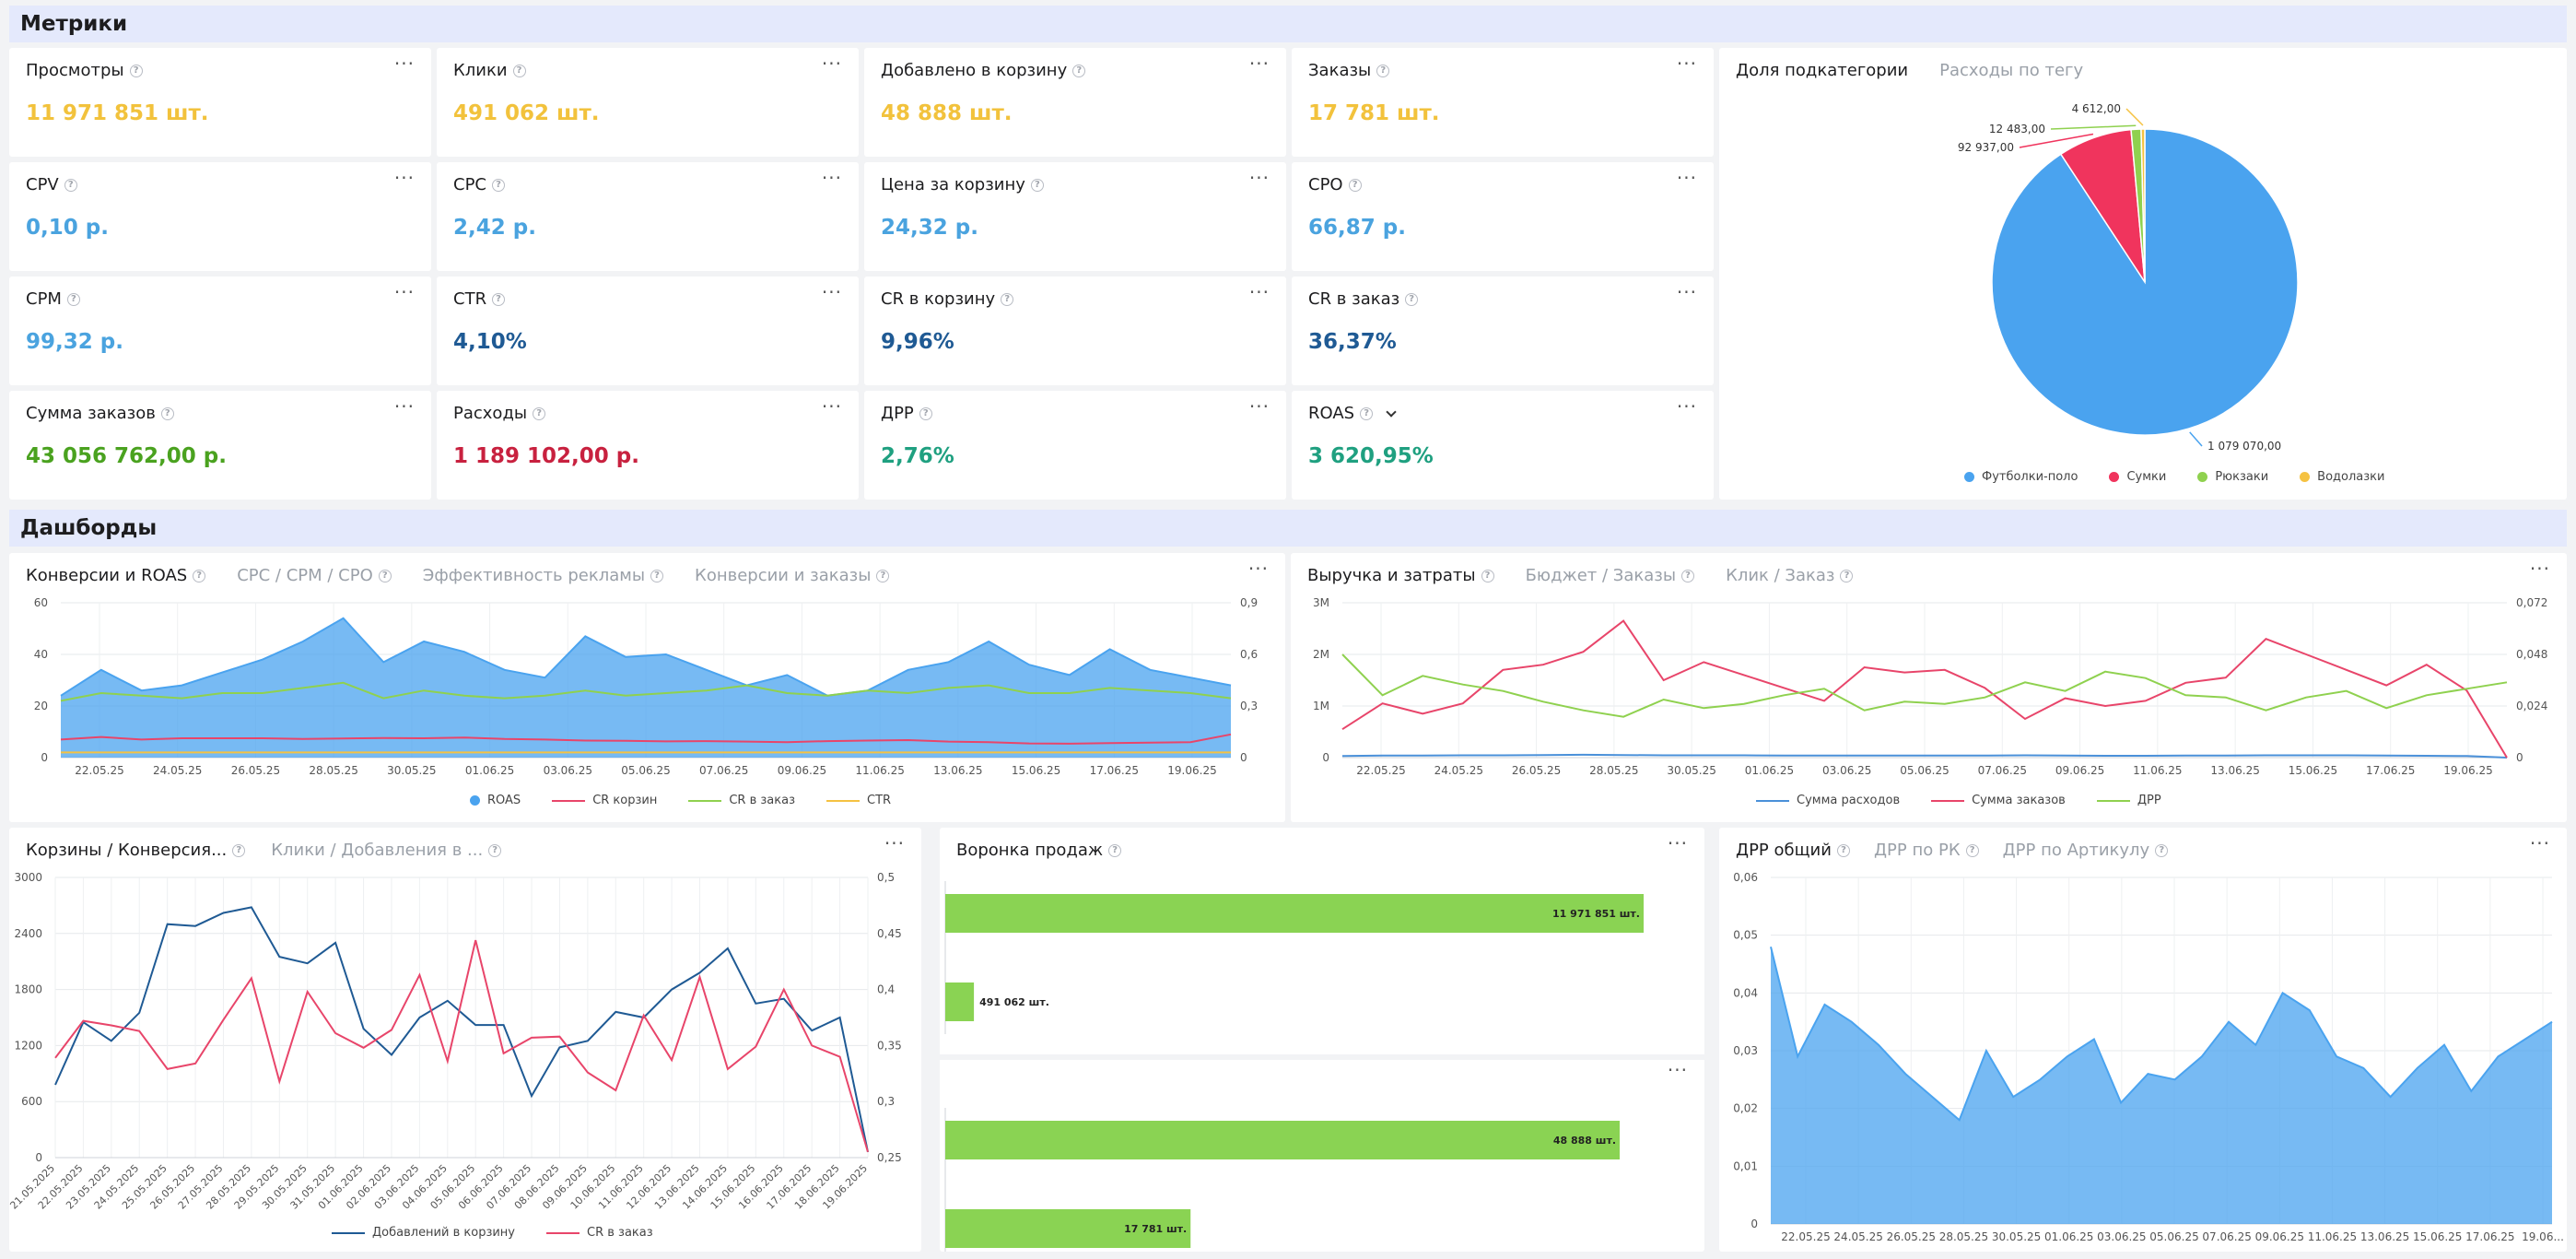 This screenshot has width=2576, height=1259. I want to click on chevron-down-icon, so click(1392, 412).